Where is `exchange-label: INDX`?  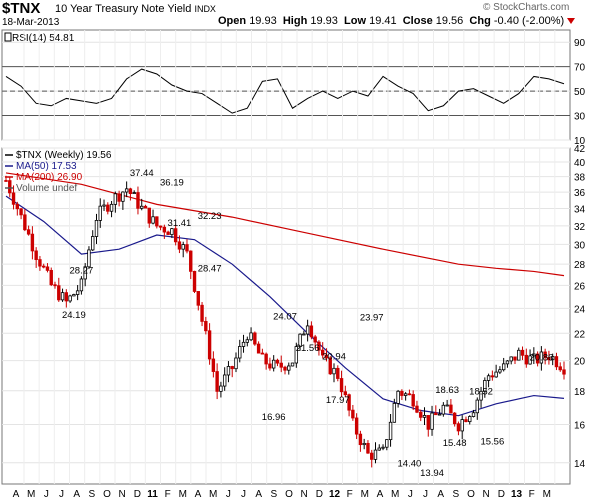
exchange-label: INDX is located at coordinates (205, 9).